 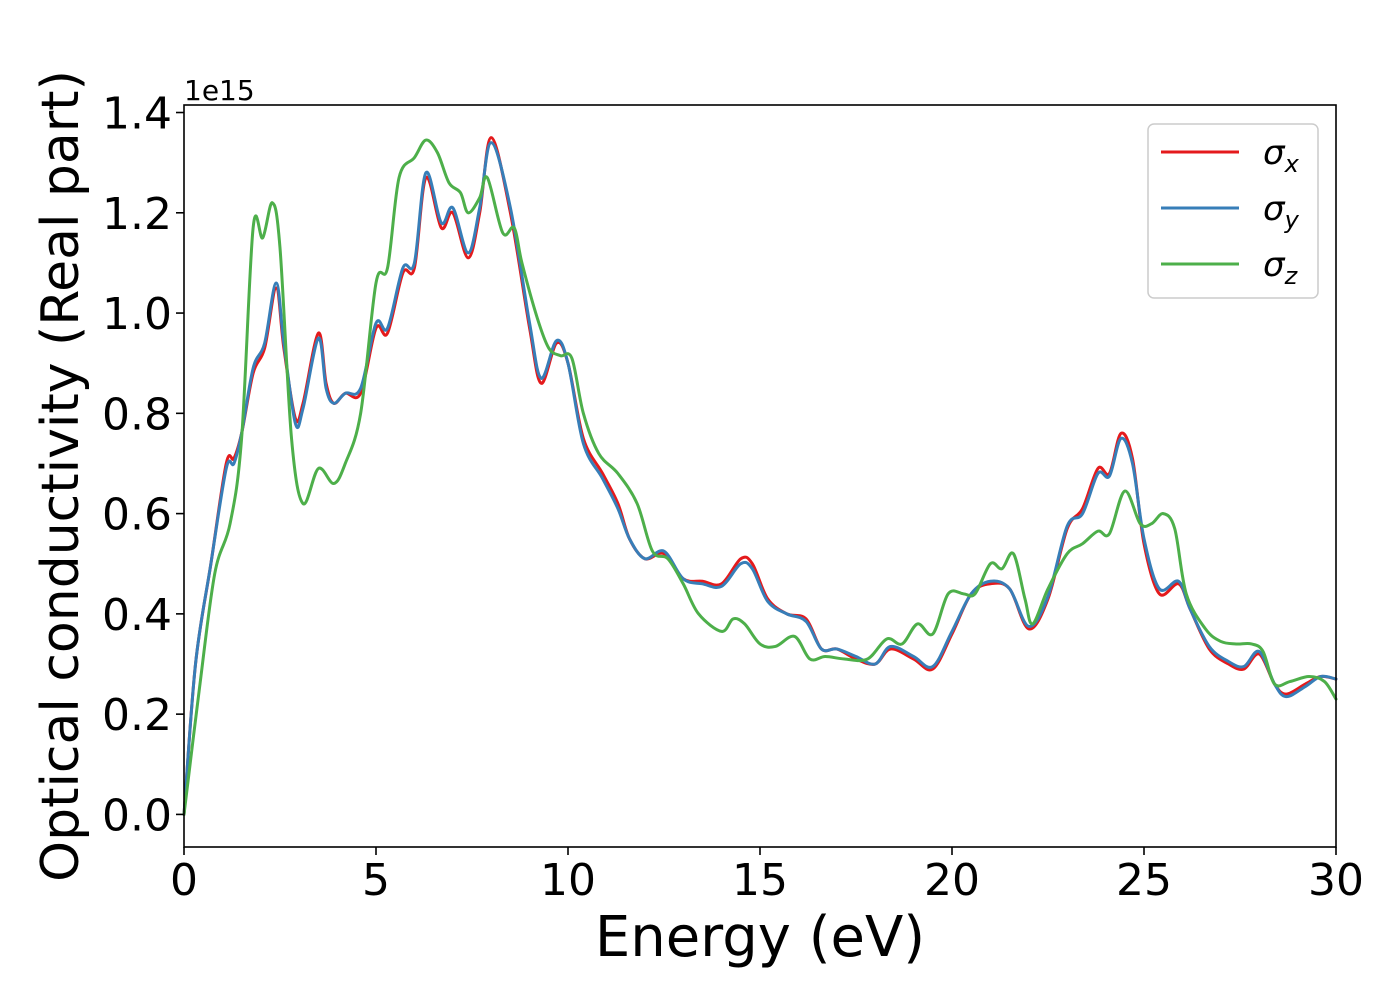 What do you see at coordinates (1281, 211) in the screenshot?
I see `legend-label-y: σy` at bounding box center [1281, 211].